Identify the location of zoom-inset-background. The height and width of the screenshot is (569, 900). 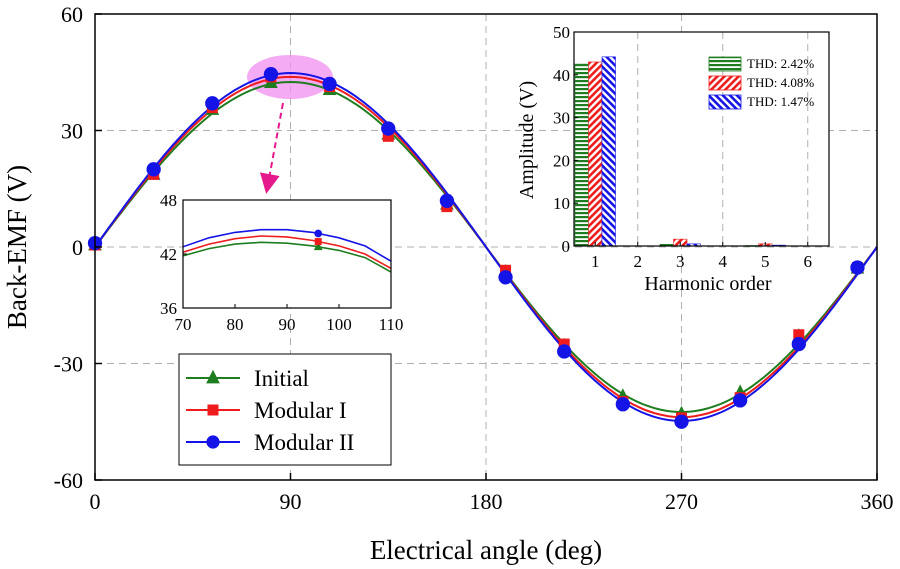
(287, 254).